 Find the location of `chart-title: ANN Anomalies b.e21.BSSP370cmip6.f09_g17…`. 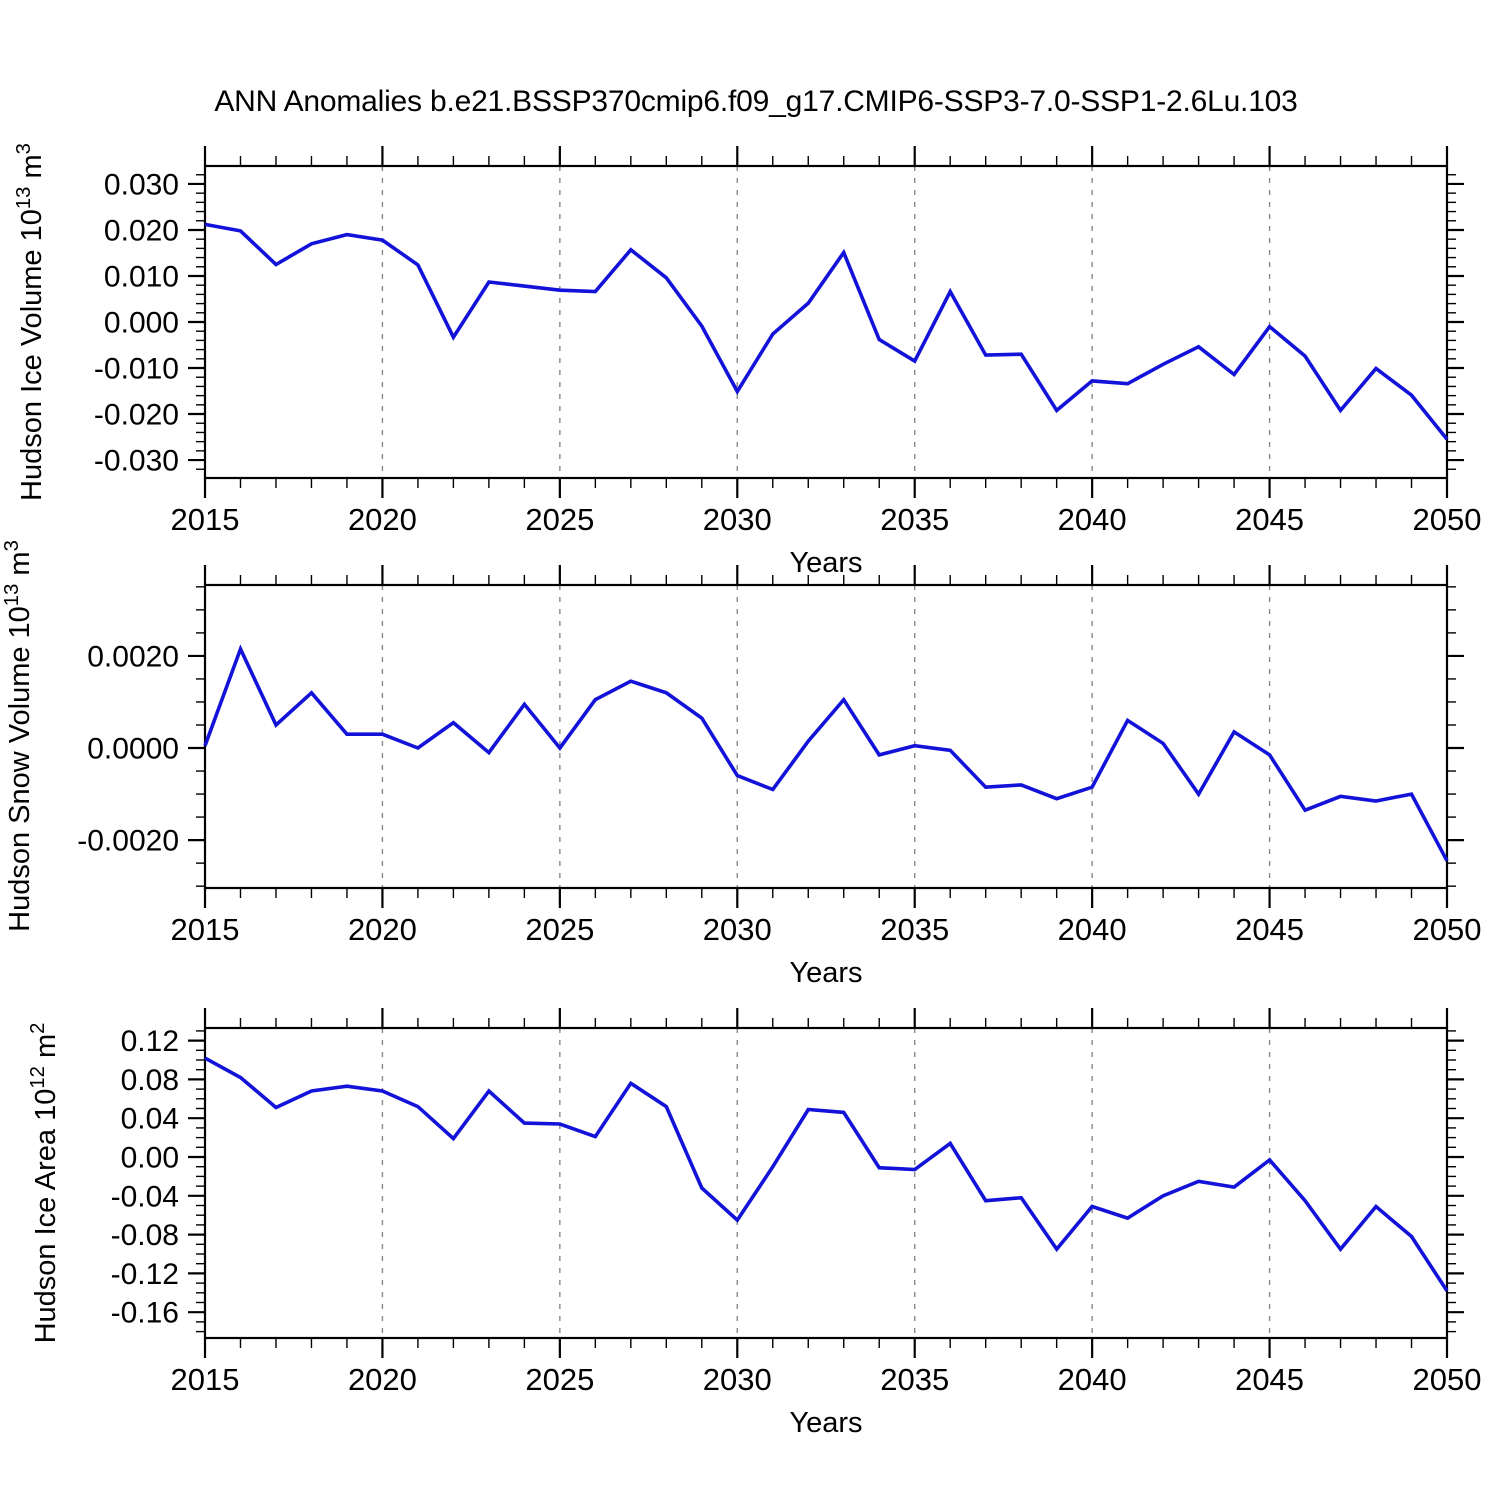

chart-title: ANN Anomalies b.e21.BSSP370cmip6.f09_g17… is located at coordinates (756, 101).